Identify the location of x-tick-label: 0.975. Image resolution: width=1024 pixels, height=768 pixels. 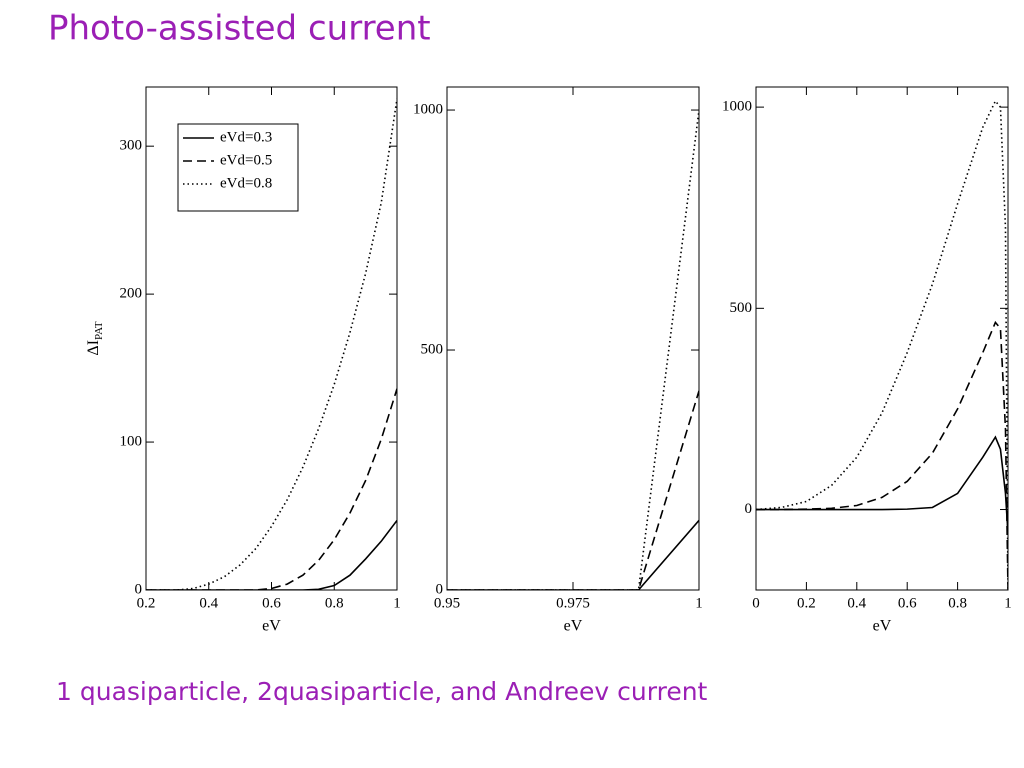
(573, 603).